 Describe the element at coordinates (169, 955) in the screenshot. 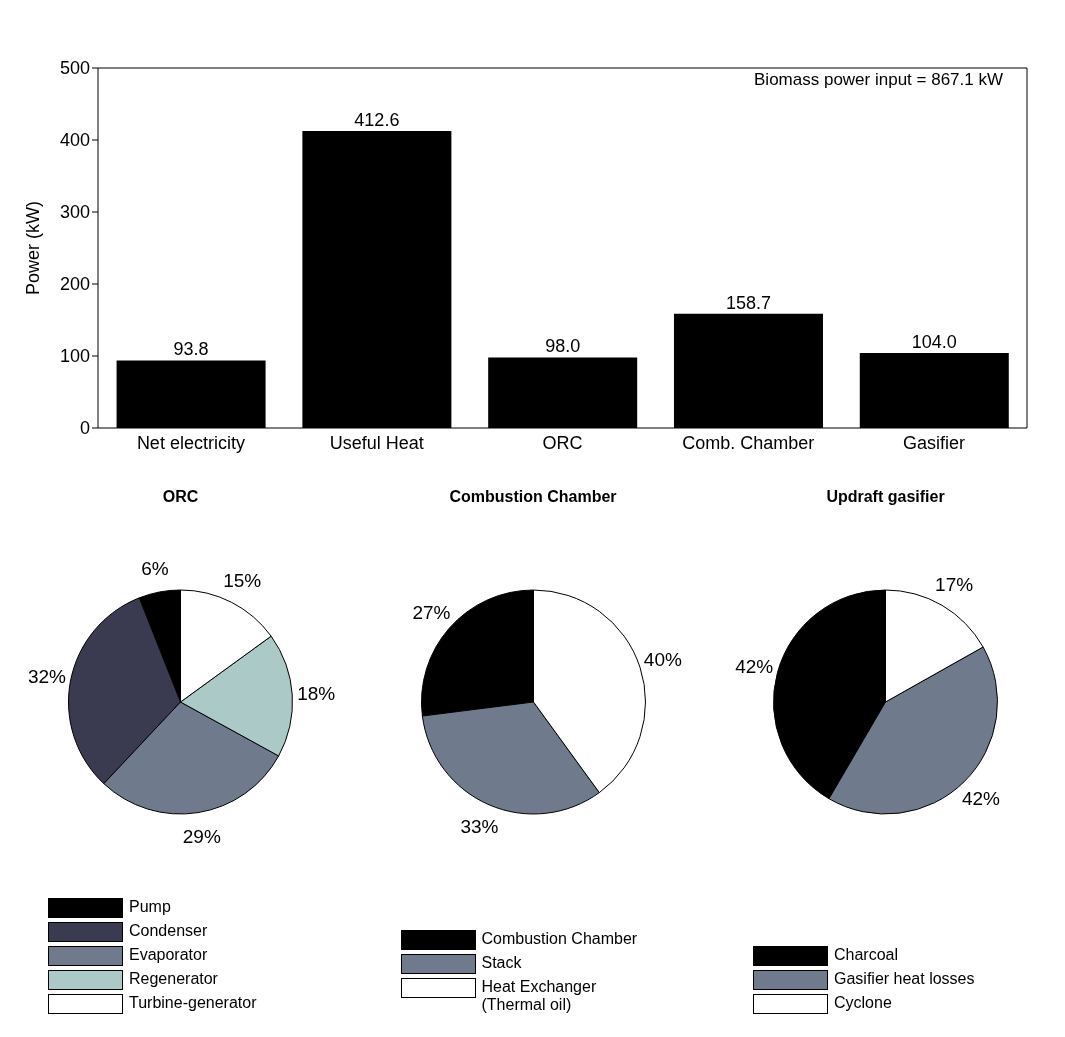

I see `legend-label: Evaporator` at that location.